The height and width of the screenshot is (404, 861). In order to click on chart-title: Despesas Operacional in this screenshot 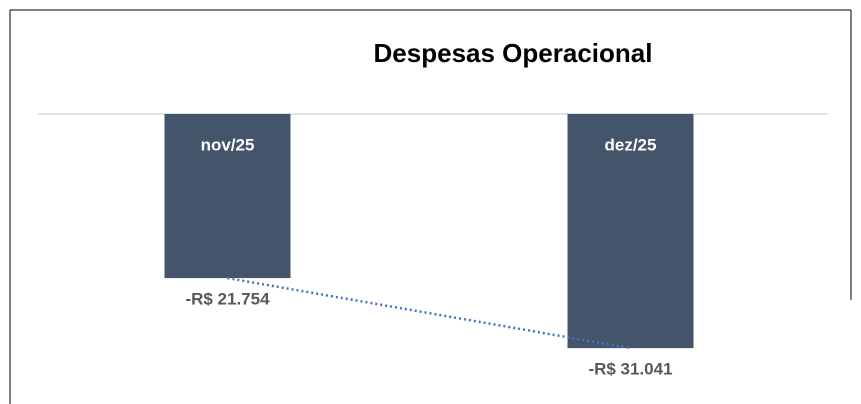, I will do `click(513, 53)`.